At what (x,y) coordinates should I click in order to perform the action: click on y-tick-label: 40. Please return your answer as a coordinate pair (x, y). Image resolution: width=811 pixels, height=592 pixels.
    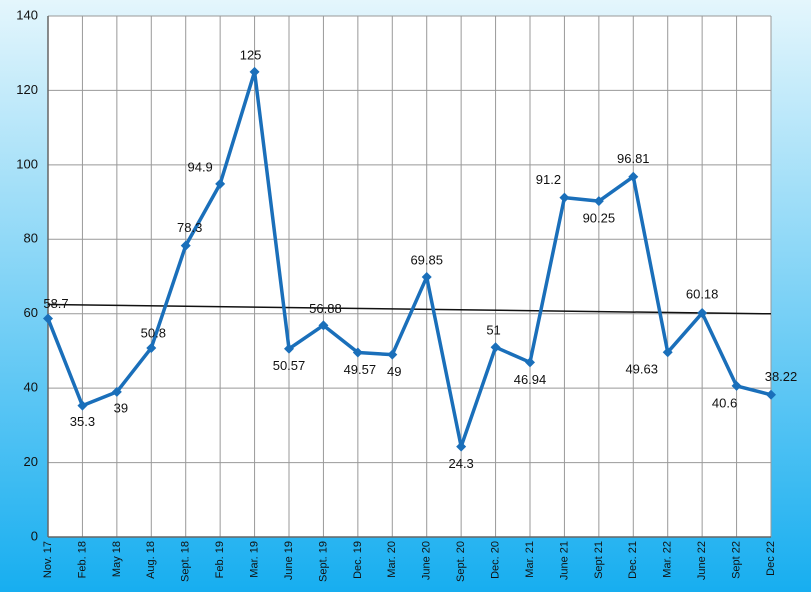
    Looking at the image, I should click on (31, 387).